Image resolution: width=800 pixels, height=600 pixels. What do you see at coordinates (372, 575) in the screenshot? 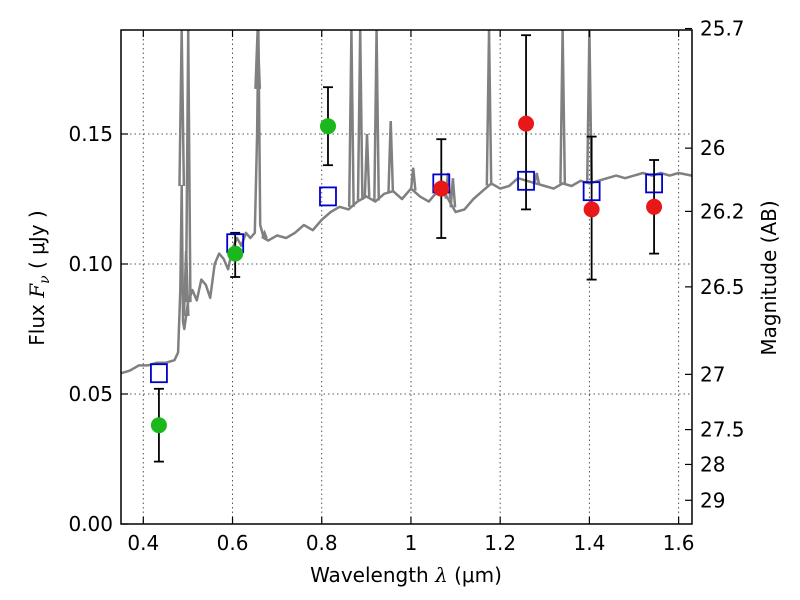
I see `x-axis-title-prefix: Wavelength` at bounding box center [372, 575].